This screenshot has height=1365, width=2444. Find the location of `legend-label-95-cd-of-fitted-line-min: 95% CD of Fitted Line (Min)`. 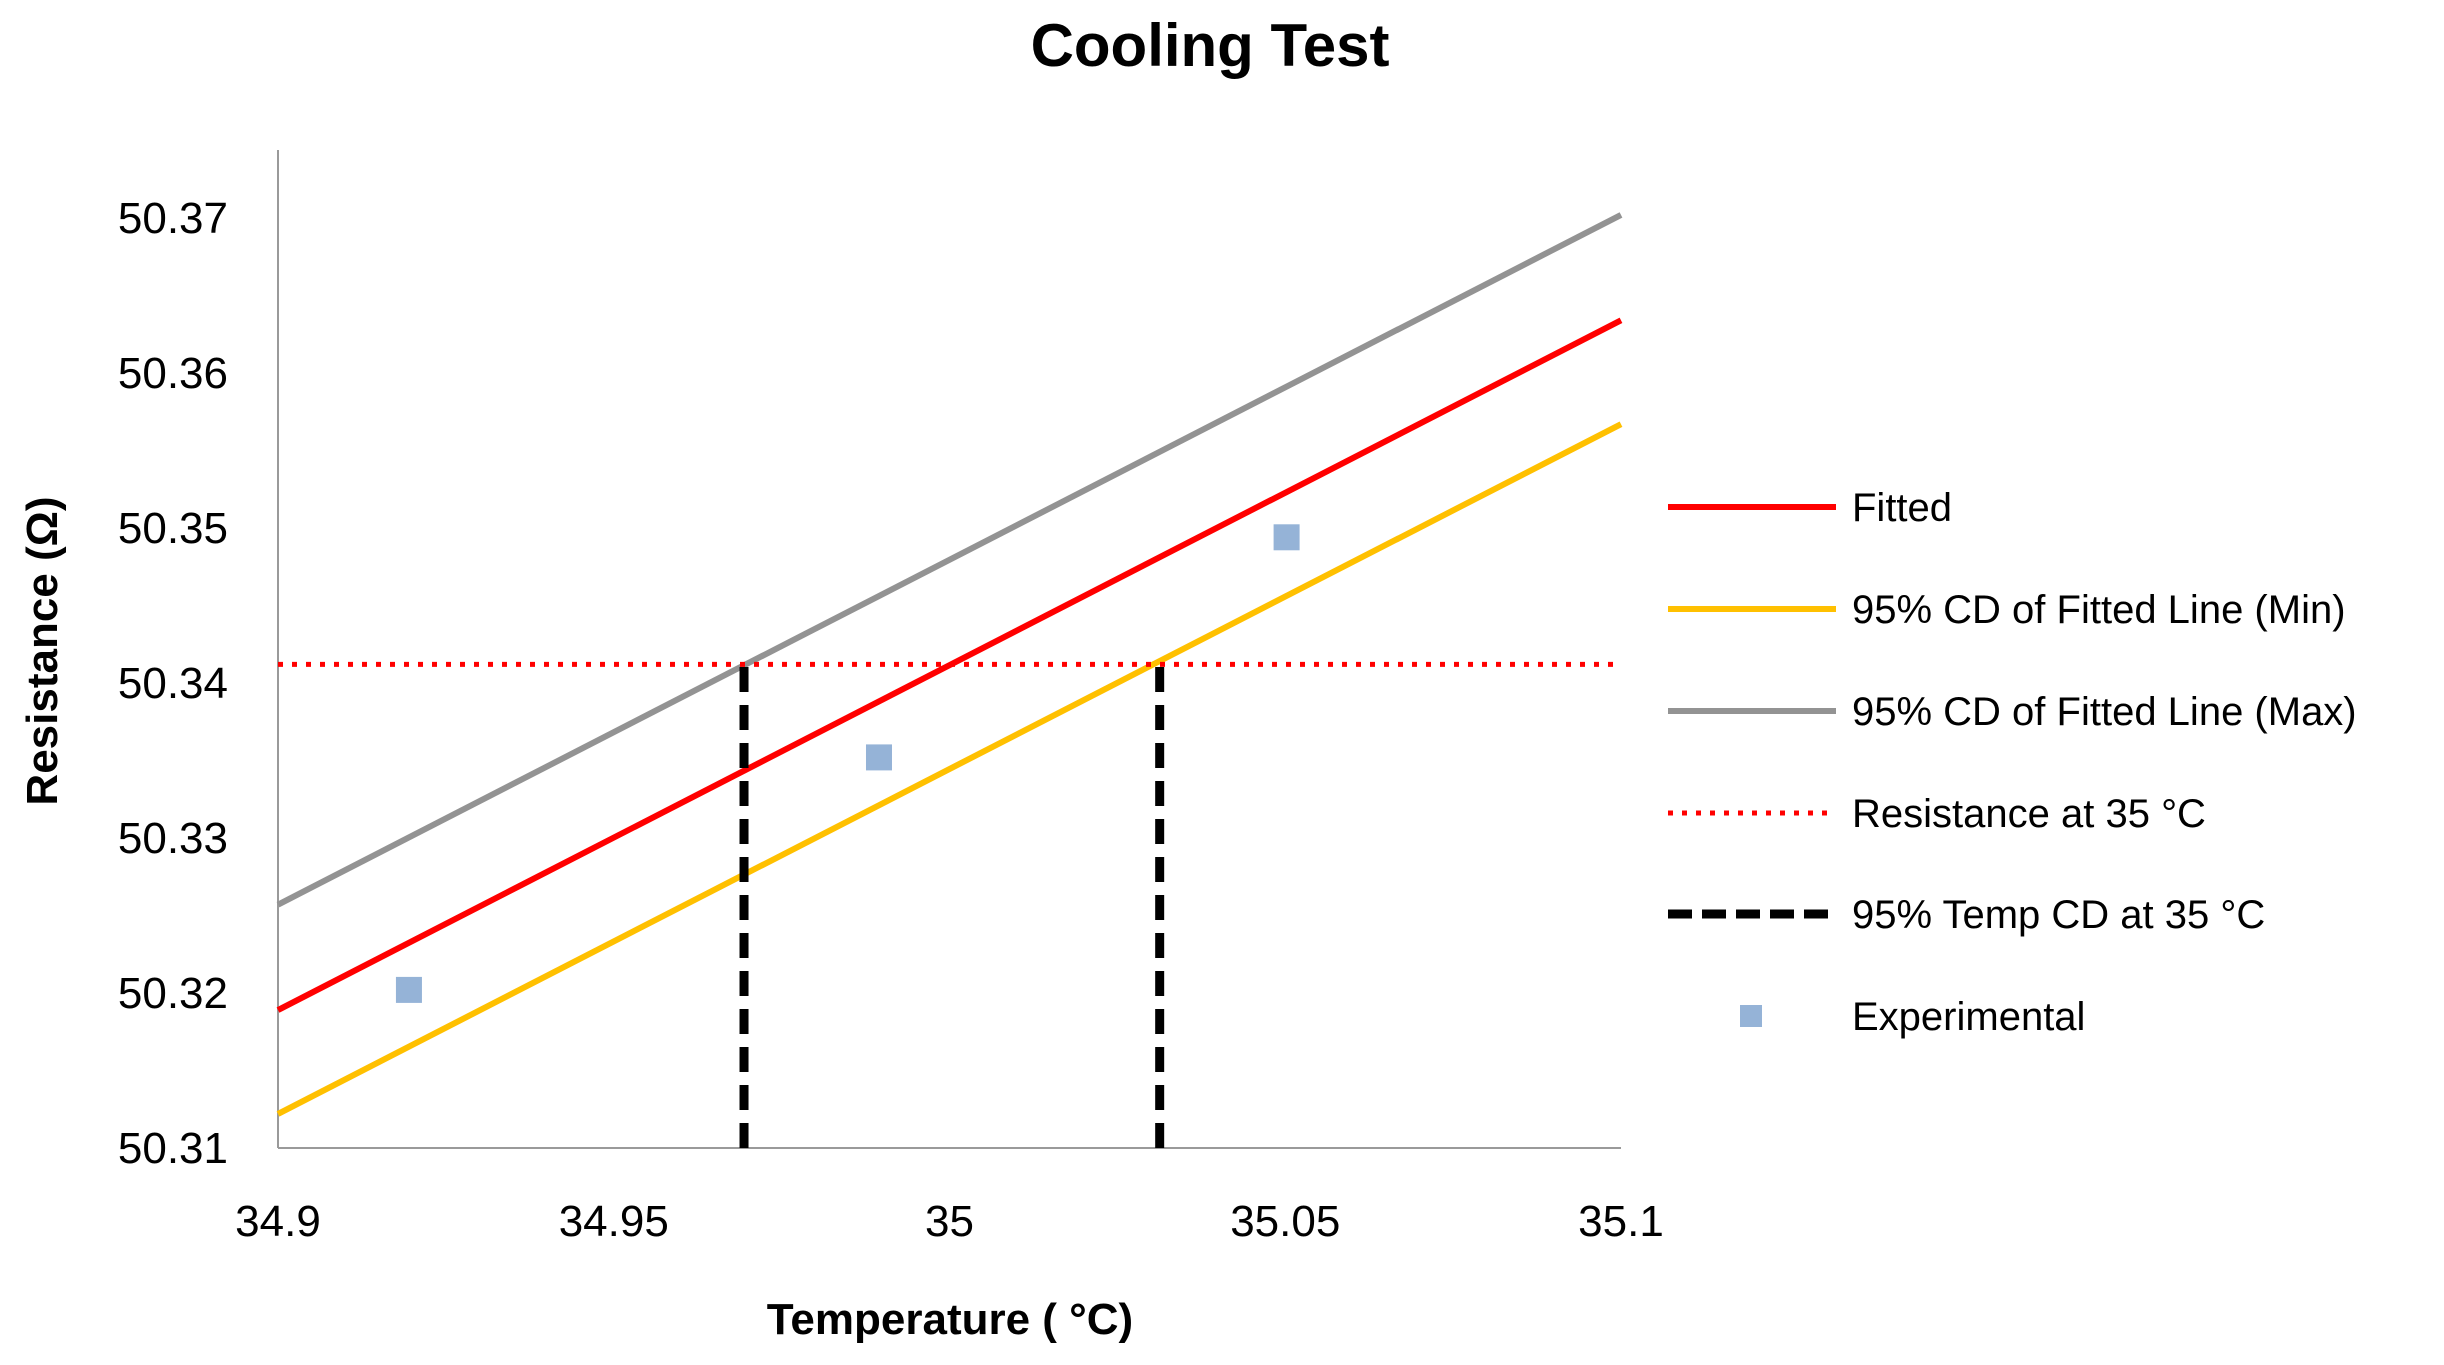

legend-label-95-cd-of-fitted-line-min: 95% CD of Fitted Line (Min) is located at coordinates (2099, 610).